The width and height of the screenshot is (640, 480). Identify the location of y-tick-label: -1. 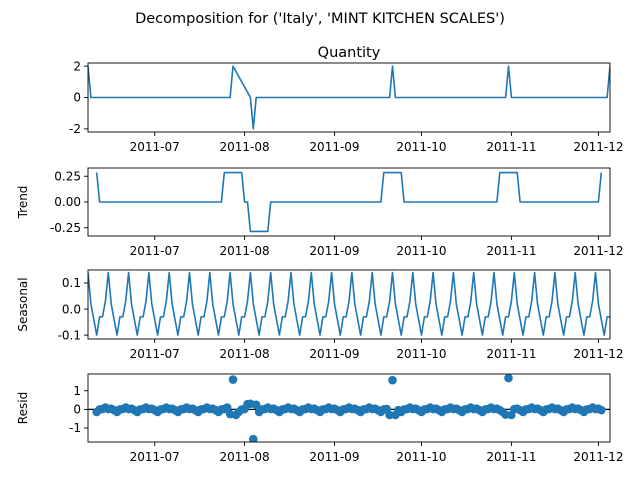
(75, 428).